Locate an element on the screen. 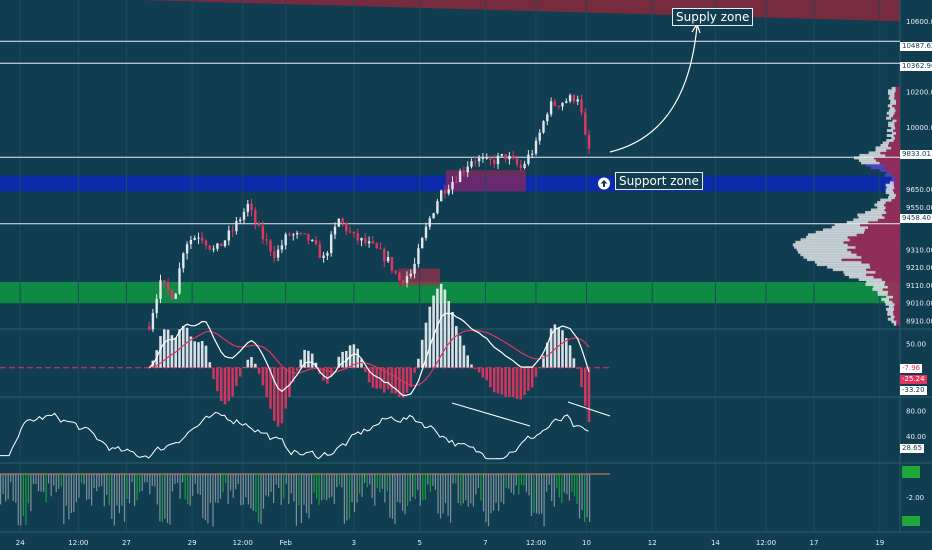  price-tick-label: 8910.00 is located at coordinates (919, 321).